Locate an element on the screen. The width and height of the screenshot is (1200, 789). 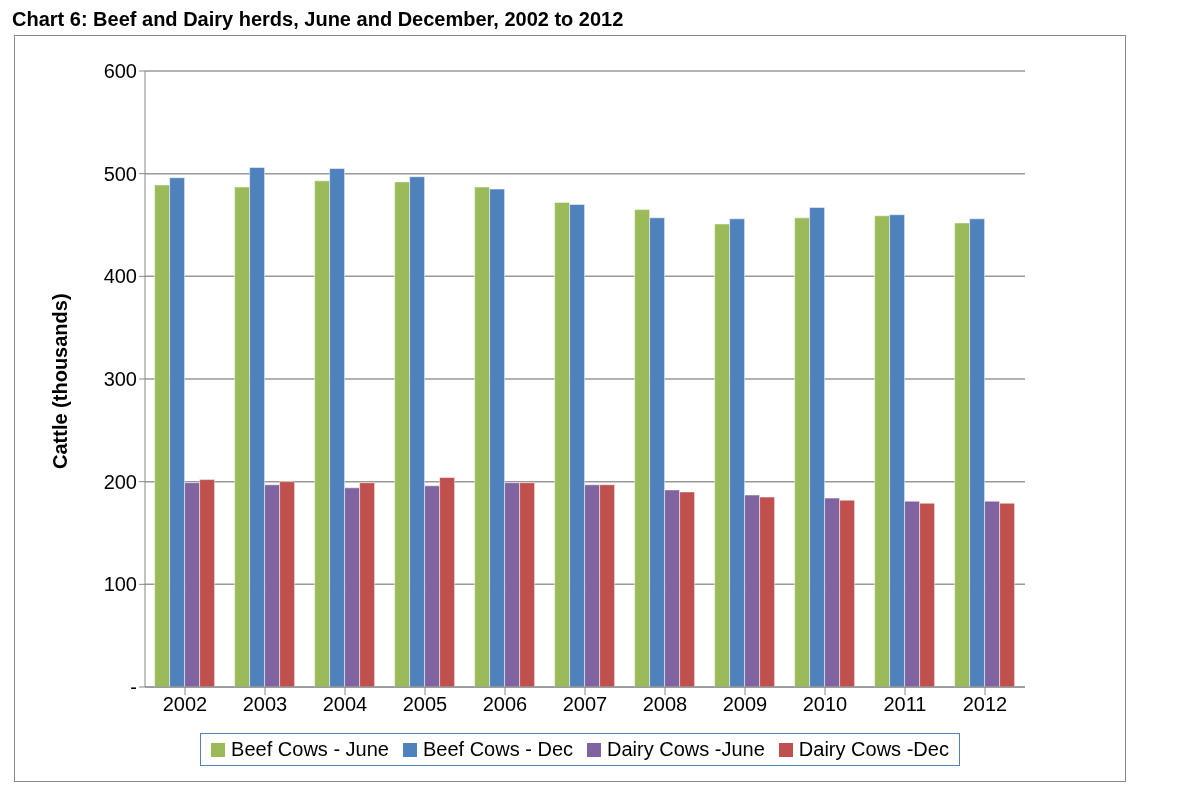
y-tick-label: 500 is located at coordinates (120, 173).